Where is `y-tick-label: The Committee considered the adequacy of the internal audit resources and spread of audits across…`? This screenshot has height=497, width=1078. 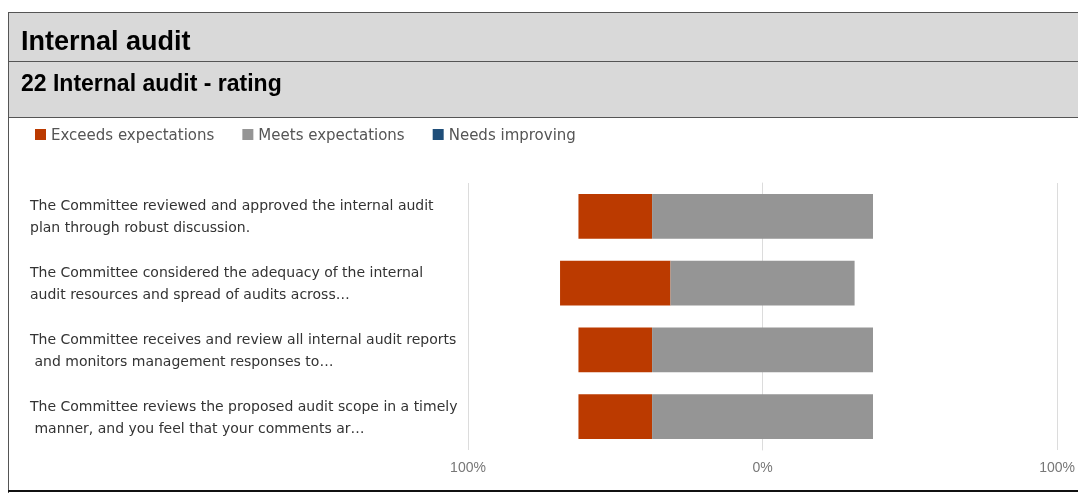
y-tick-label: The Committee considered the adequacy of the internal audit resources and spread of audits across… is located at coordinates (228, 283).